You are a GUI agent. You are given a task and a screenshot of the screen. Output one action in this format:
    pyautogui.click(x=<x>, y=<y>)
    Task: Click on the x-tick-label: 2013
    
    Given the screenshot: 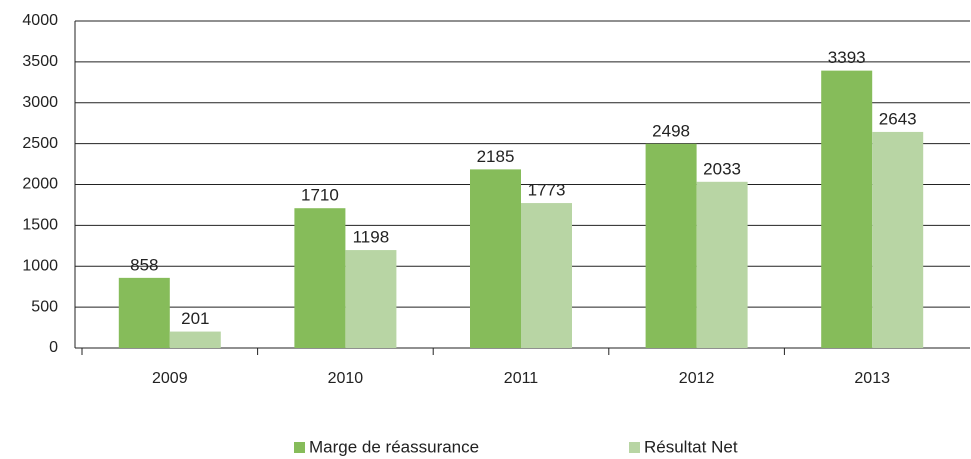 What is the action you would take?
    pyautogui.click(x=872, y=378)
    